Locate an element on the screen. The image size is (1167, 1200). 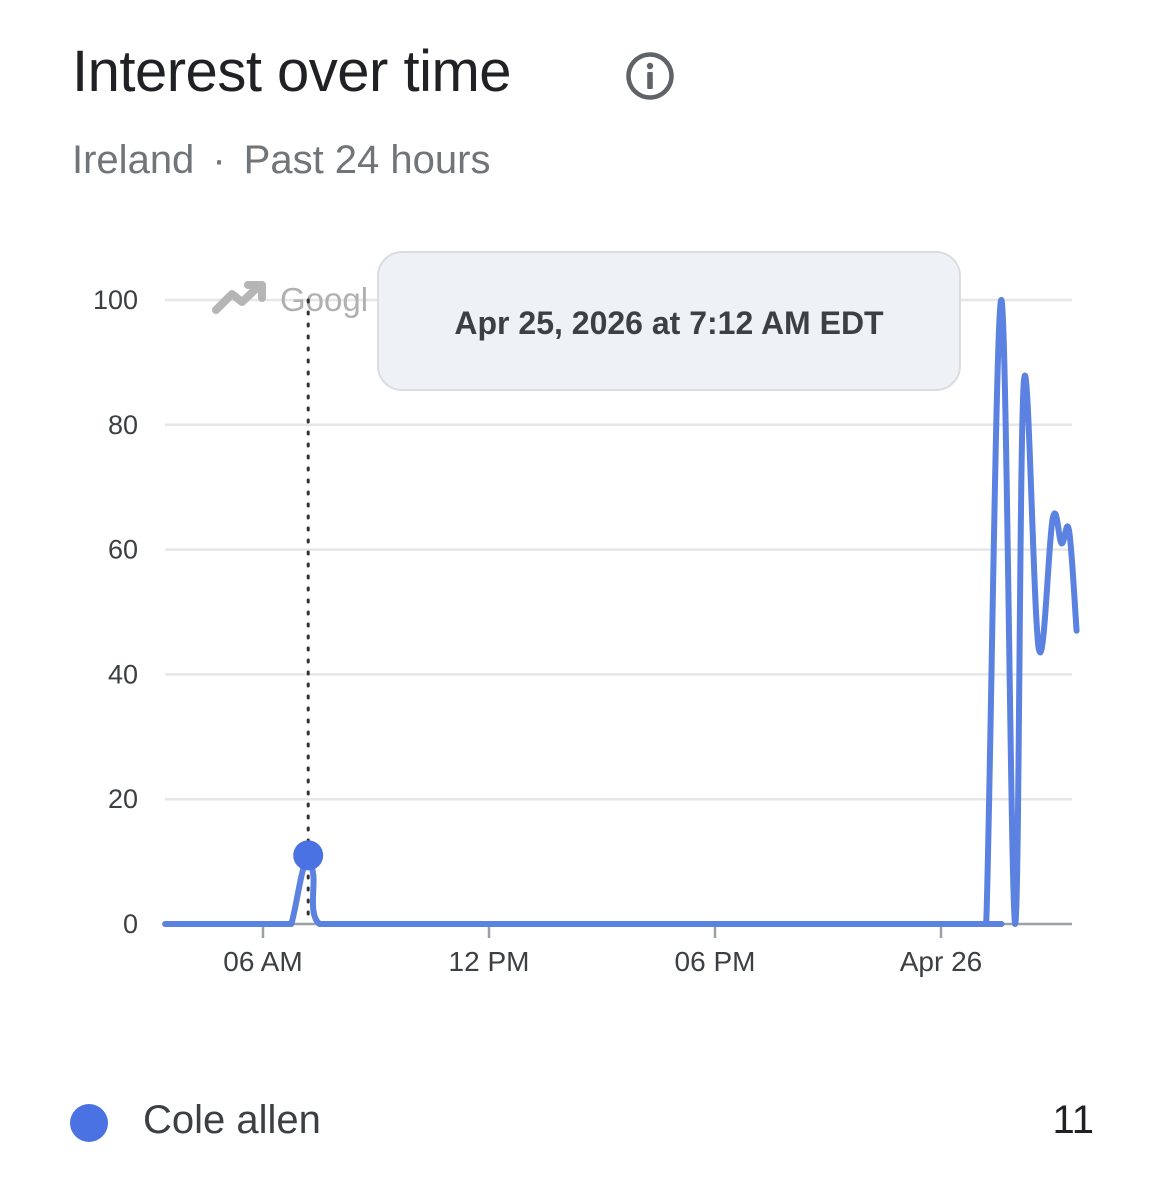
y-tick-label: 80 is located at coordinates (123, 425).